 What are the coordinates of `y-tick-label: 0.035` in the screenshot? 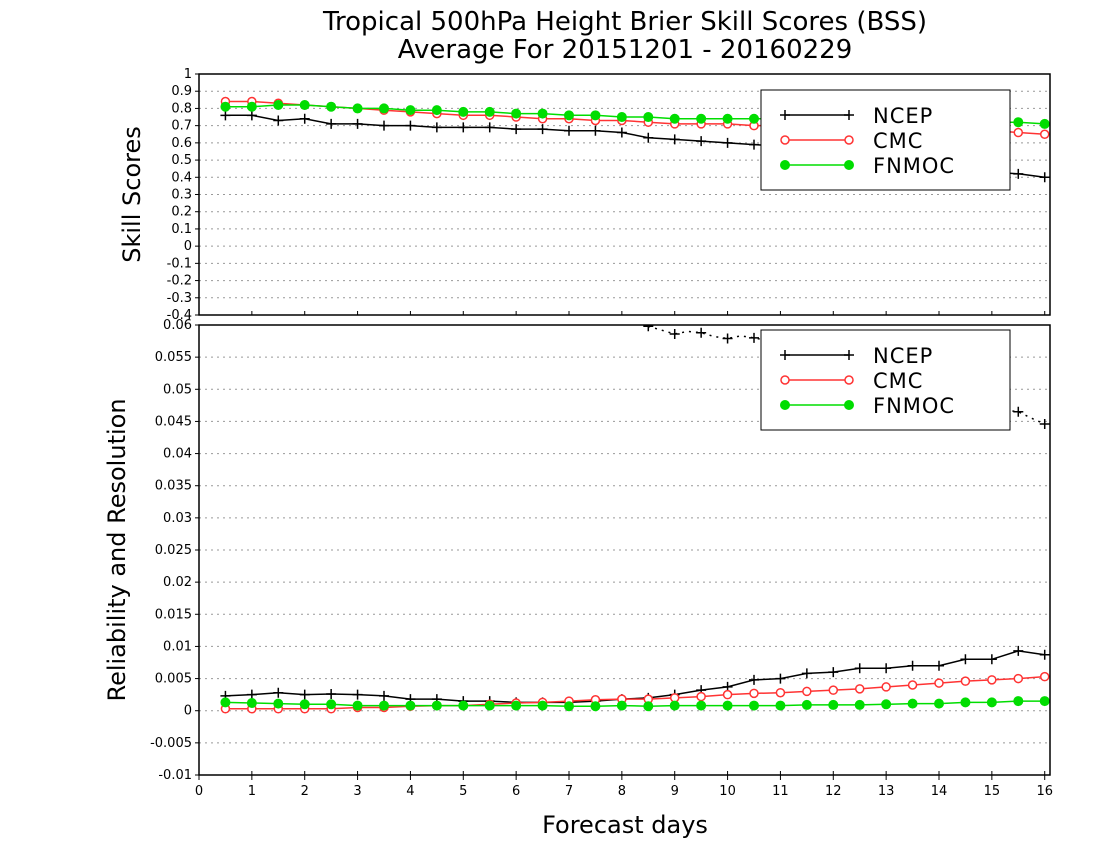 It's located at (173, 486).